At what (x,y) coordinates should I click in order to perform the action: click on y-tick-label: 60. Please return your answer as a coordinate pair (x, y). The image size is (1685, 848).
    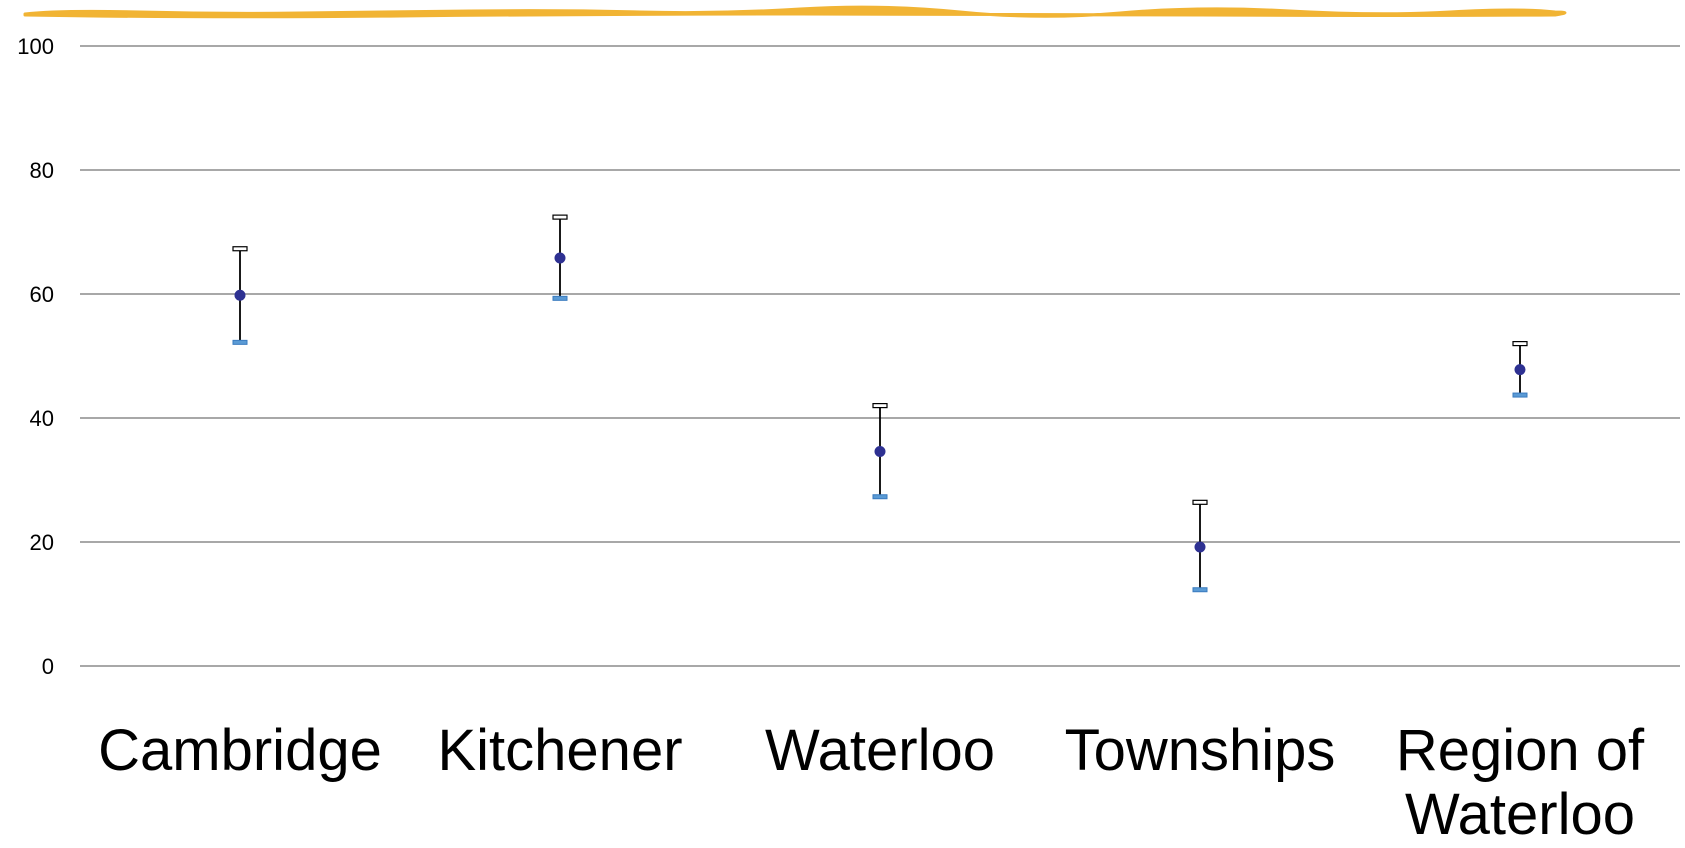
    Looking at the image, I should click on (42, 294).